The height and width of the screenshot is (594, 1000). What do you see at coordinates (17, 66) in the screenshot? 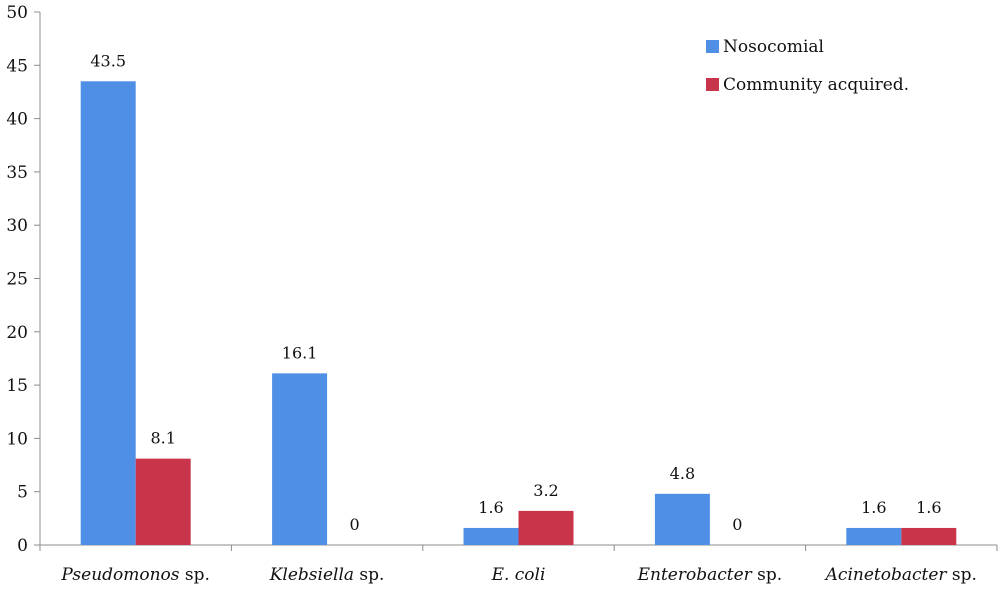
I see `y-tick-label: 45` at bounding box center [17, 66].